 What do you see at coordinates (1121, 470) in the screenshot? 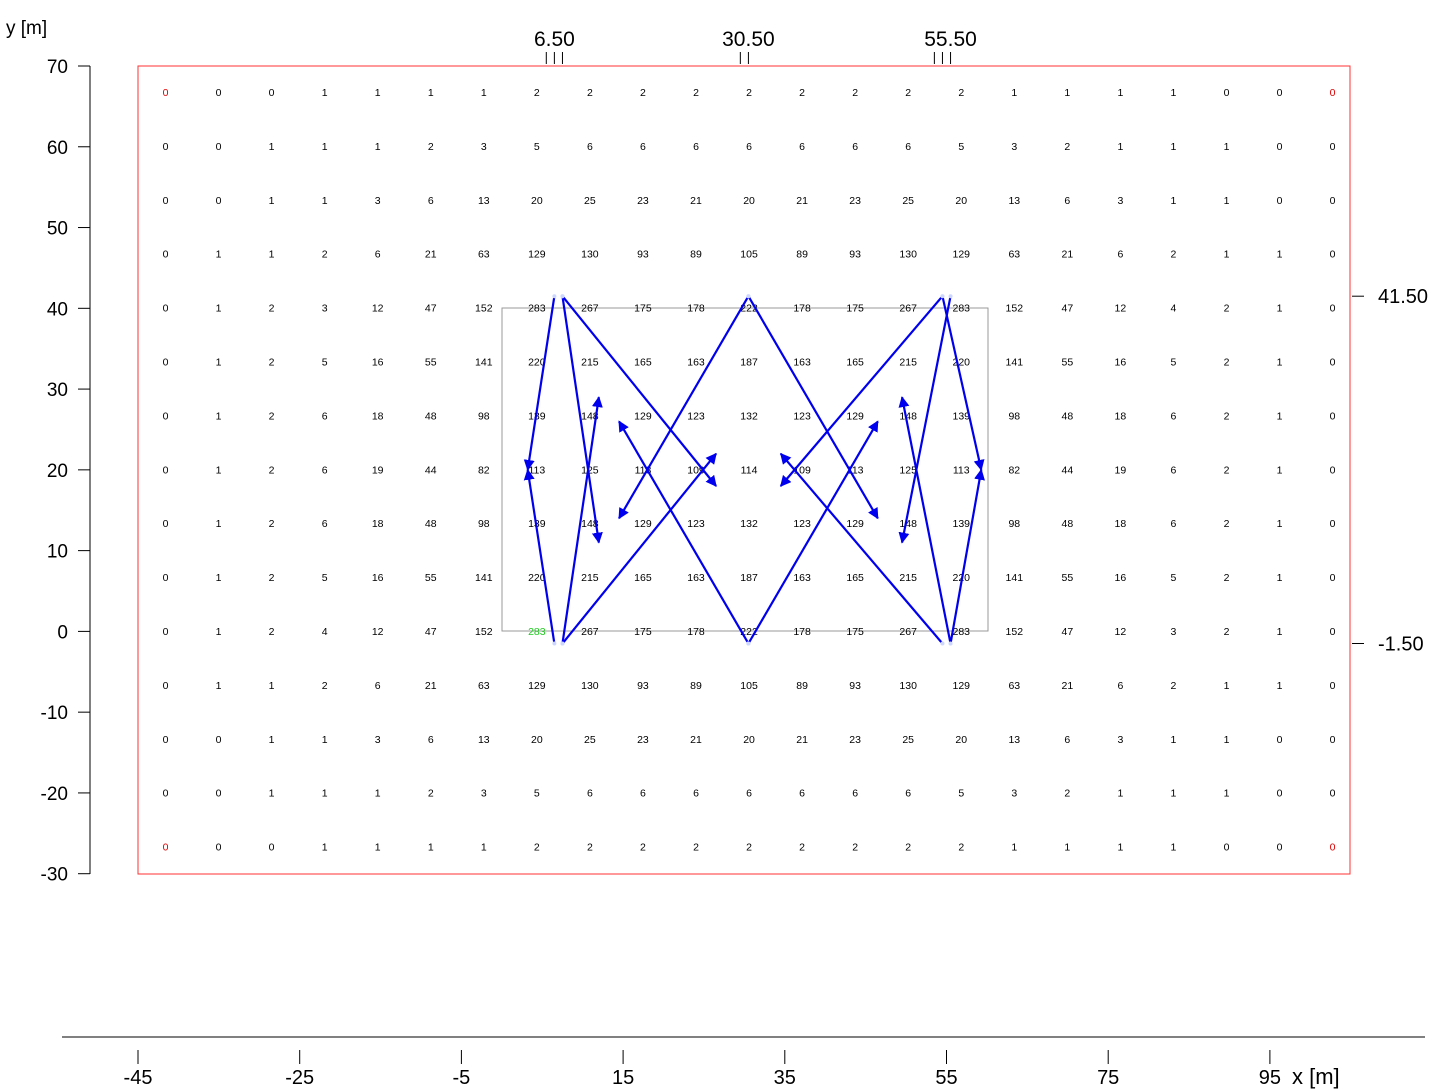
I see `grid-value: 19` at bounding box center [1121, 470].